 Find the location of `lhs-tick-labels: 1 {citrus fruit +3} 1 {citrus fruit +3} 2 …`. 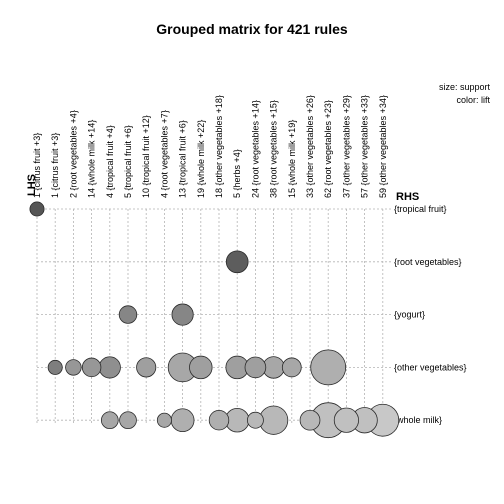

lhs-tick-labels: 1 {citrus fruit +3} 1 {citrus fruit +3} 2 … is located at coordinates (210, 146).